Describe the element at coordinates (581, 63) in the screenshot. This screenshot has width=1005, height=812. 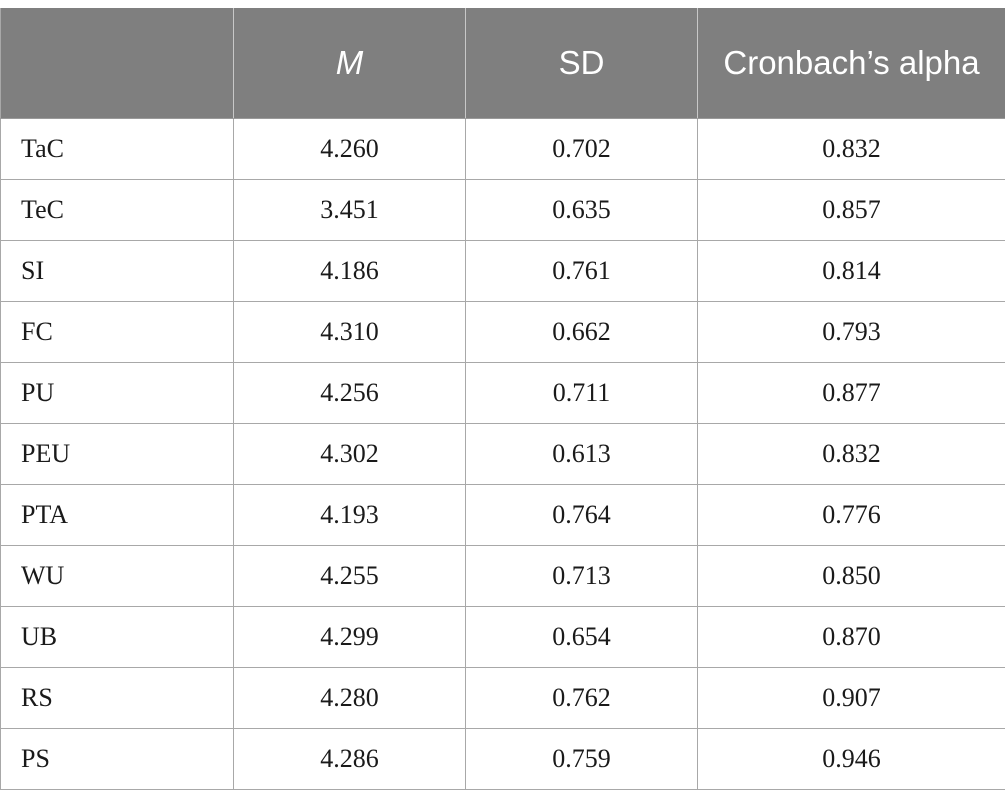
I see `header-cell-sd: SD` at that location.